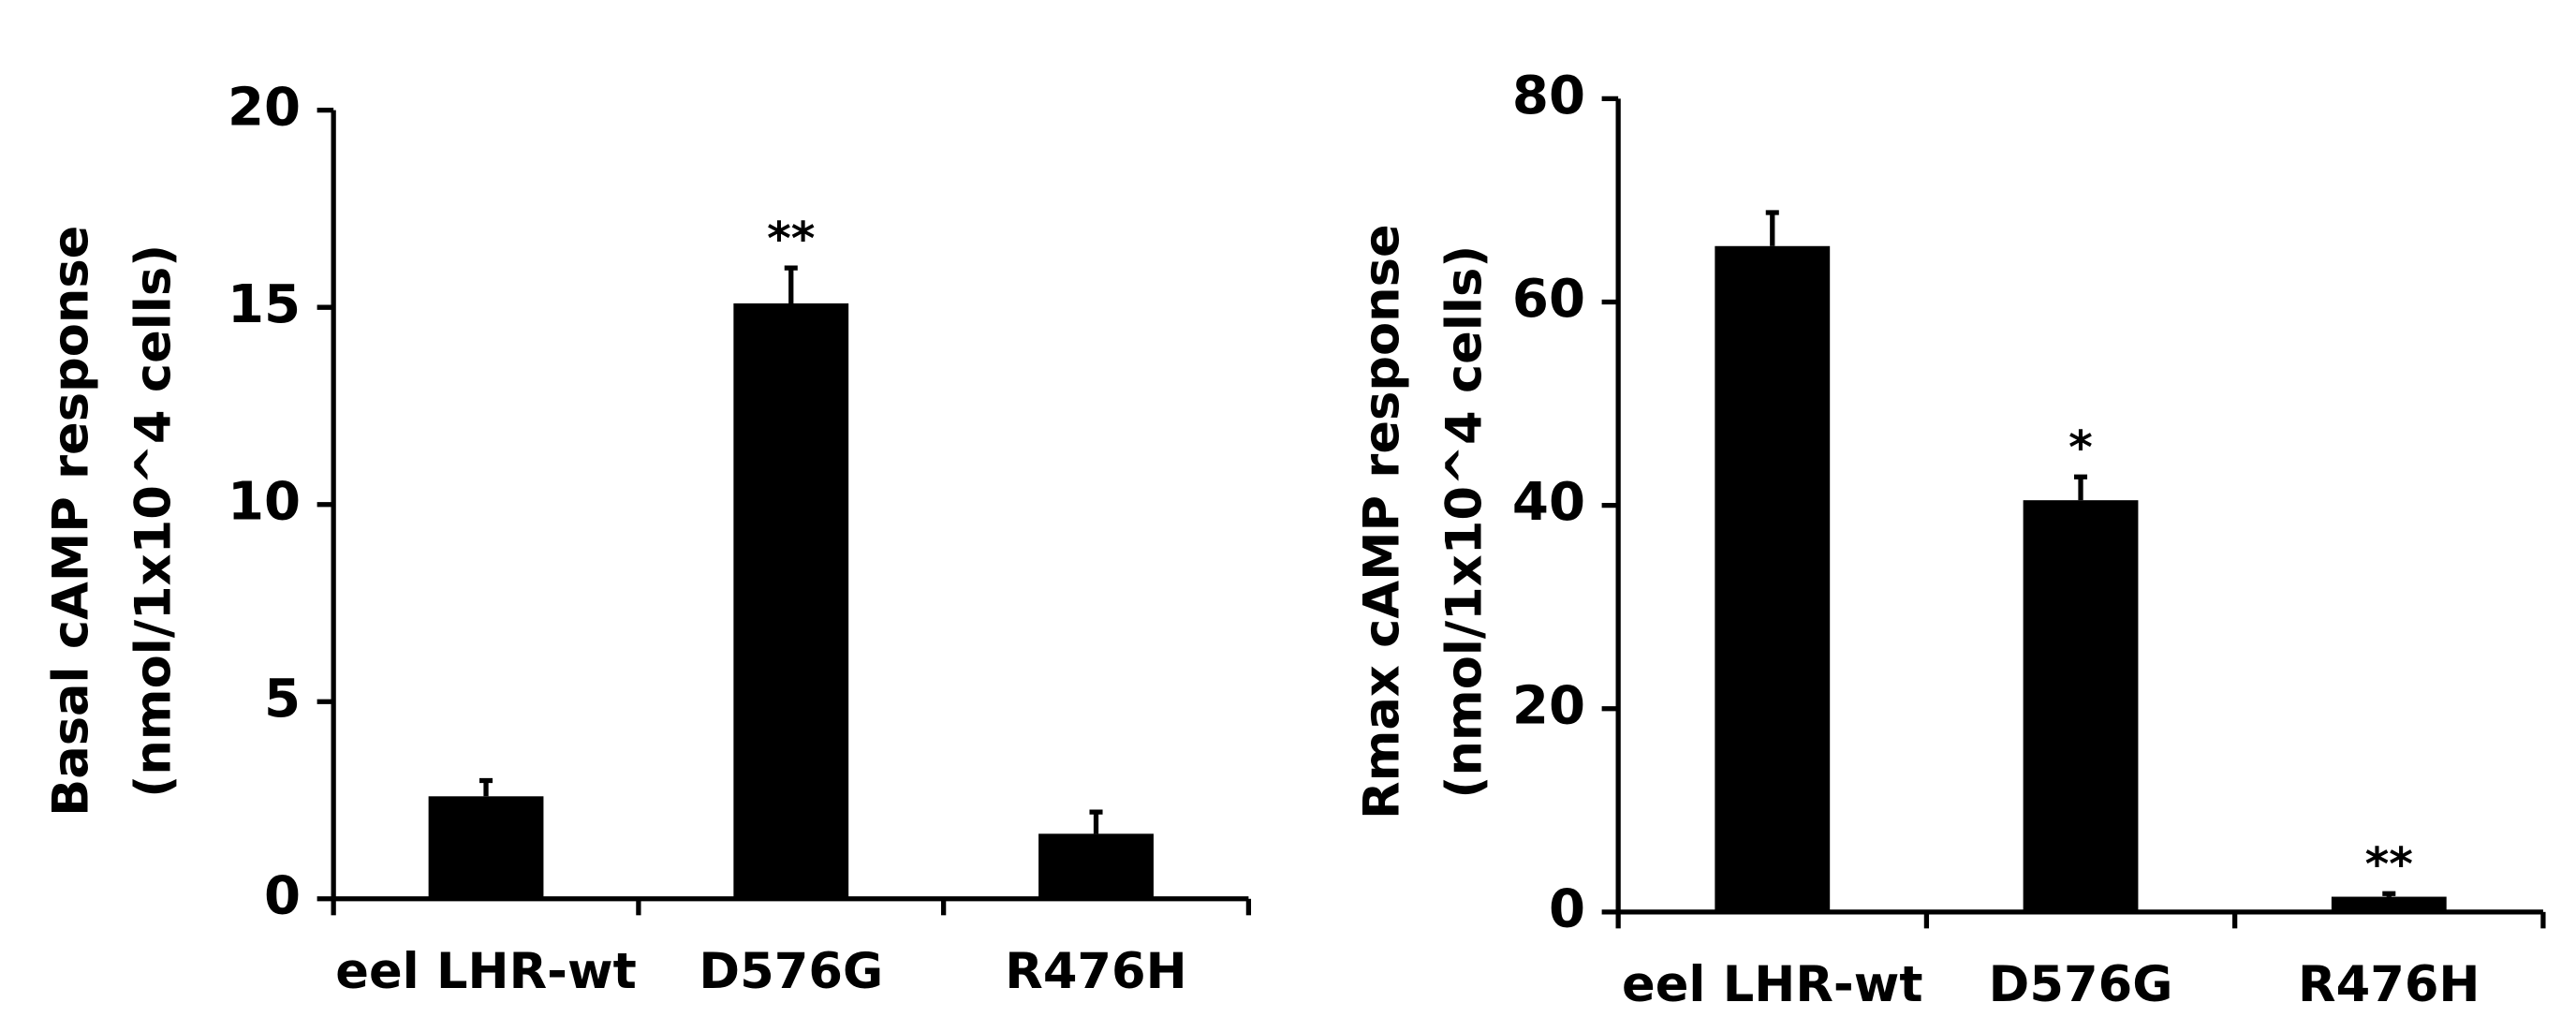 The height and width of the screenshot is (1032, 2576). I want to click on y-tick-label: 60, so click(1548, 299).